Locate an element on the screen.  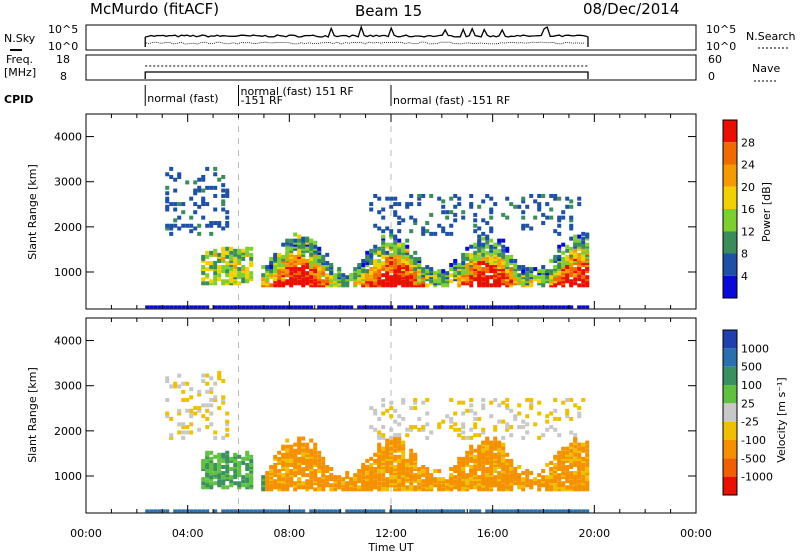
colorbar-tick-label: 8 is located at coordinates (744, 254).